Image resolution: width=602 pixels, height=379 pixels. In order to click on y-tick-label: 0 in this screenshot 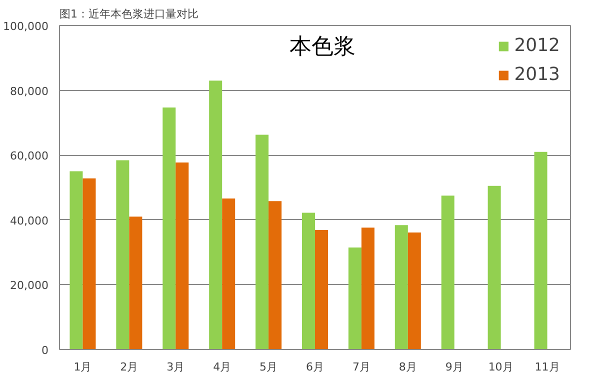, I will do `click(45, 350)`.